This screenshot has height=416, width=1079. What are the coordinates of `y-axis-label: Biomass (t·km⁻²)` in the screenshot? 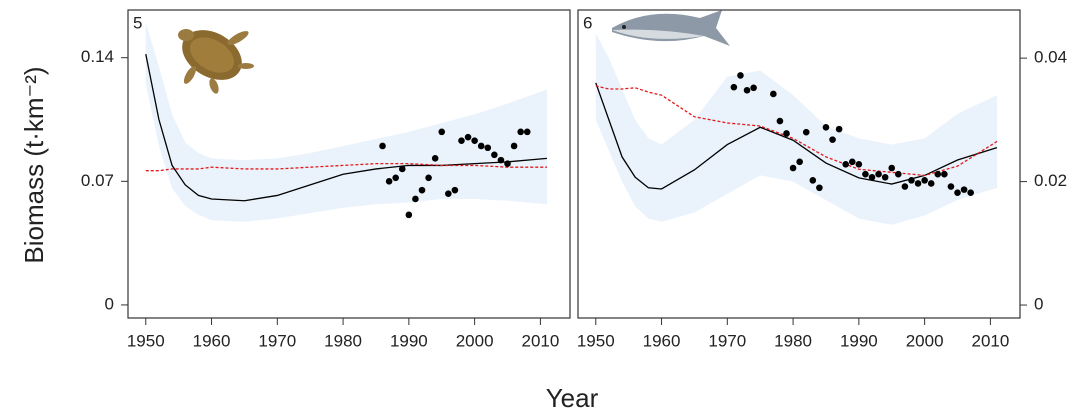 It's located at (34, 164).